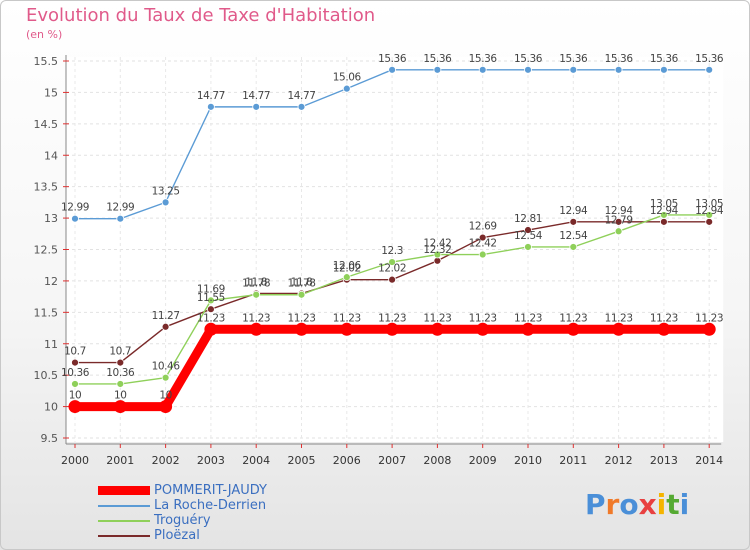 Image resolution: width=750 pixels, height=550 pixels. What do you see at coordinates (46, 187) in the screenshot?
I see `y-tick-label: 13.5` at bounding box center [46, 187].